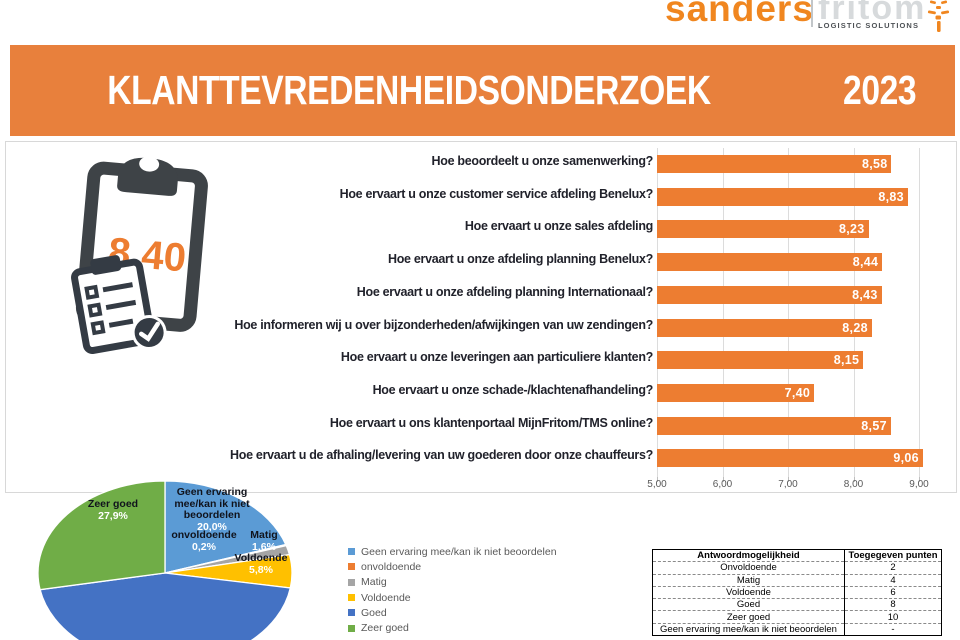 Image resolution: width=960 pixels, height=640 pixels. Describe the element at coordinates (558, 226) in the screenshot. I see `question-label: Hoe ervaart u onze sales afdeling` at that location.